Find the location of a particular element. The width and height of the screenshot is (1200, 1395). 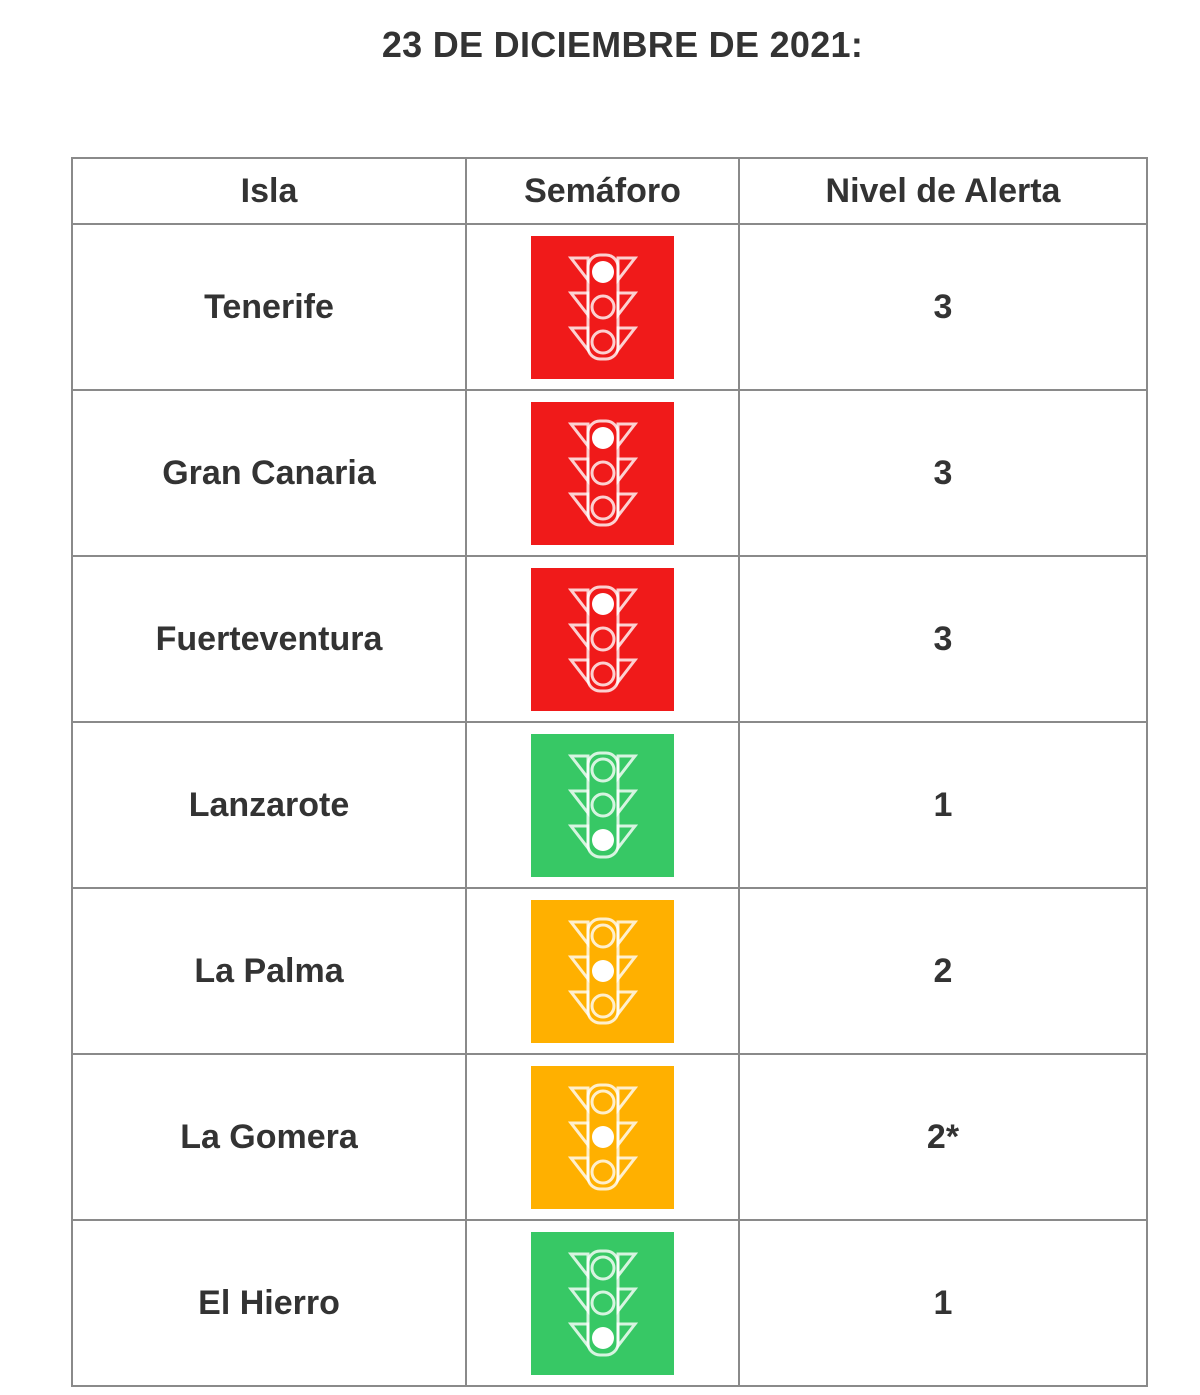

table-row: La Gomera 2* is located at coordinates (609, 1137).